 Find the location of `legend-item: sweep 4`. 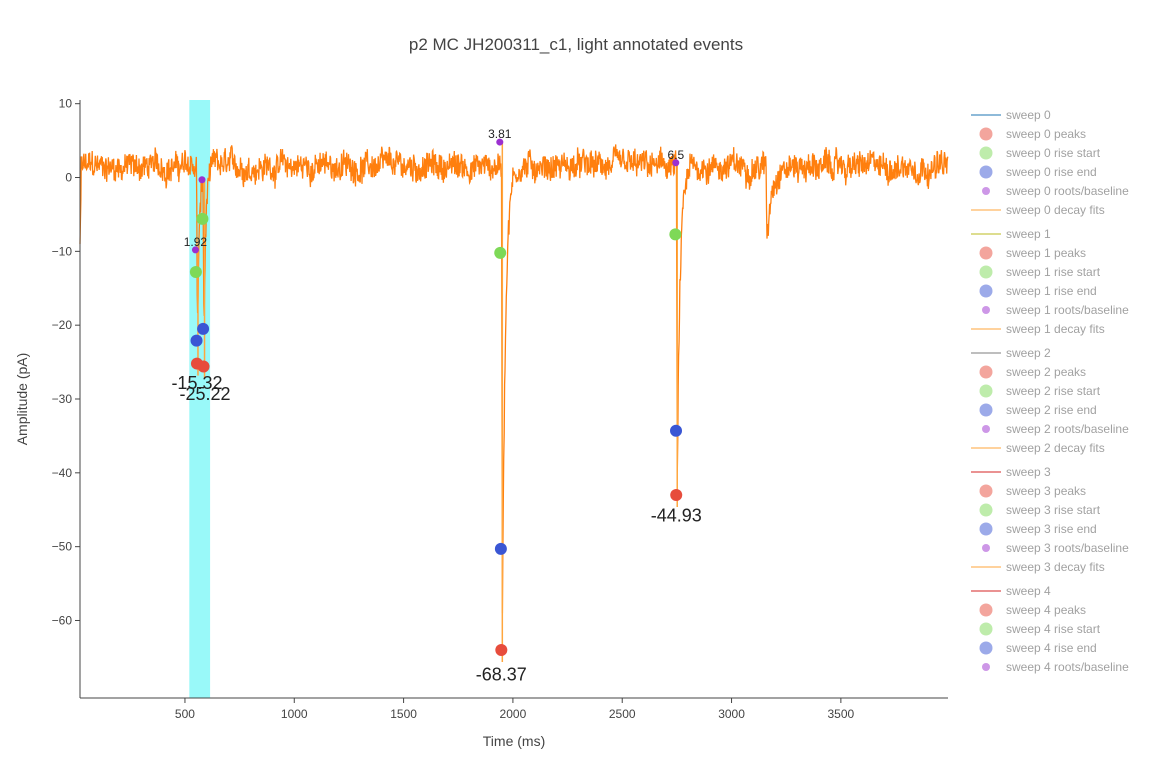

legend-item: sweep 4 is located at coordinates (1011, 591).